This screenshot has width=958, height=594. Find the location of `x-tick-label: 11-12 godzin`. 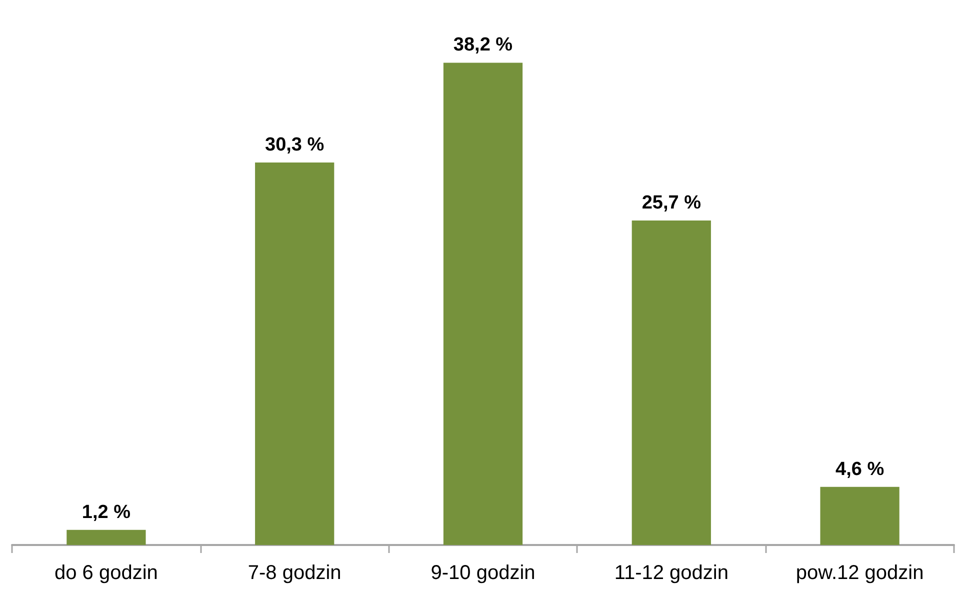

x-tick-label: 11-12 godzin is located at coordinates (671, 573).